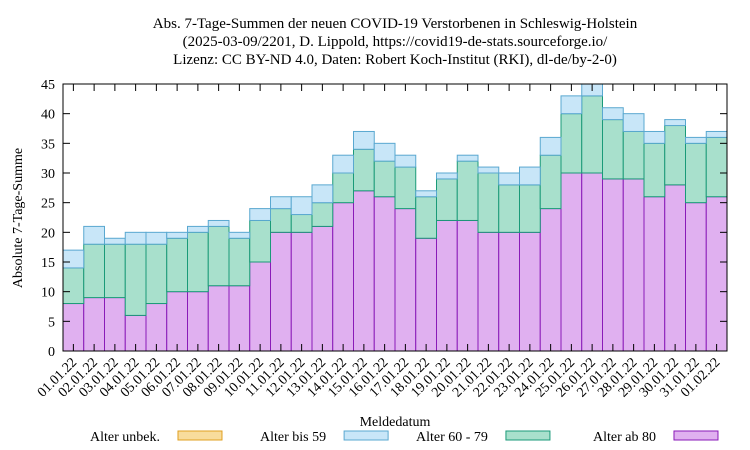 This screenshot has width=750, height=450. I want to click on y-axis-label: Absolute 7-Tage-Summe, so click(18, 218).